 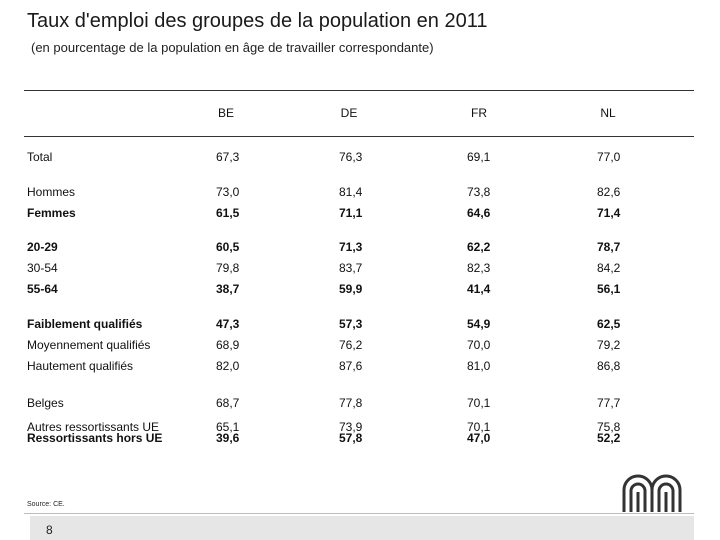 What do you see at coordinates (479, 247) in the screenshot?
I see `cell-value: 62,2` at bounding box center [479, 247].